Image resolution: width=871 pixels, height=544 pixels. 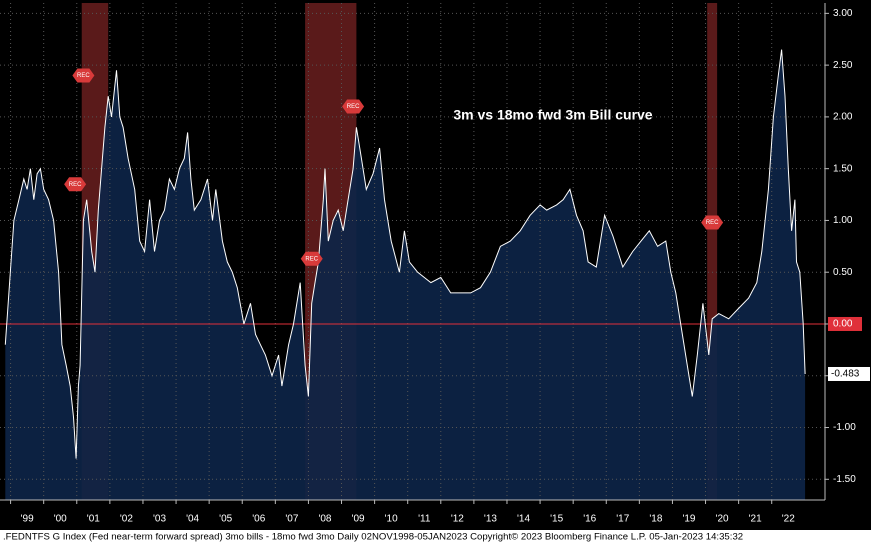 I want to click on y-tick-label: -1.00, so click(x=844, y=427).